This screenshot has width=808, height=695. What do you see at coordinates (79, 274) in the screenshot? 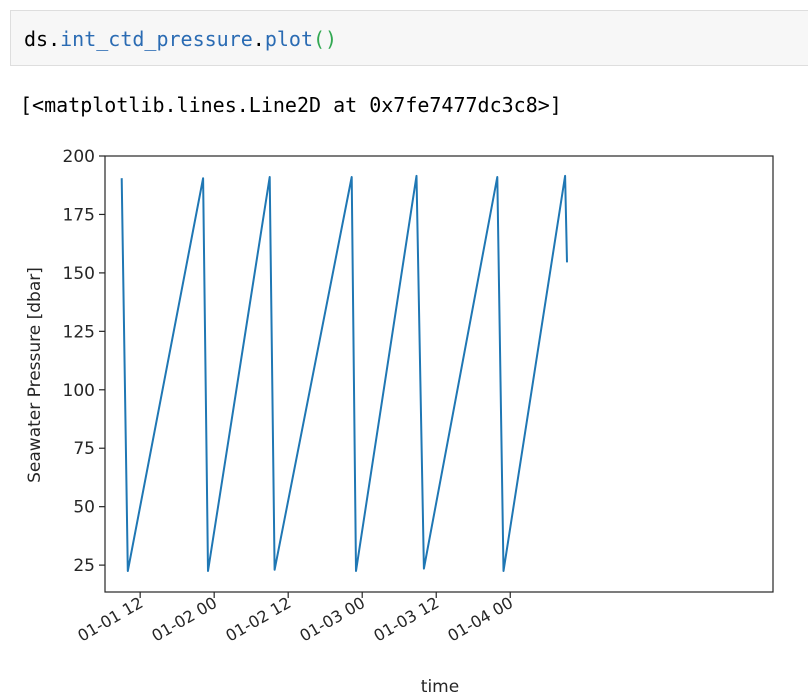
I see `y-tick-label: 150` at bounding box center [79, 274].